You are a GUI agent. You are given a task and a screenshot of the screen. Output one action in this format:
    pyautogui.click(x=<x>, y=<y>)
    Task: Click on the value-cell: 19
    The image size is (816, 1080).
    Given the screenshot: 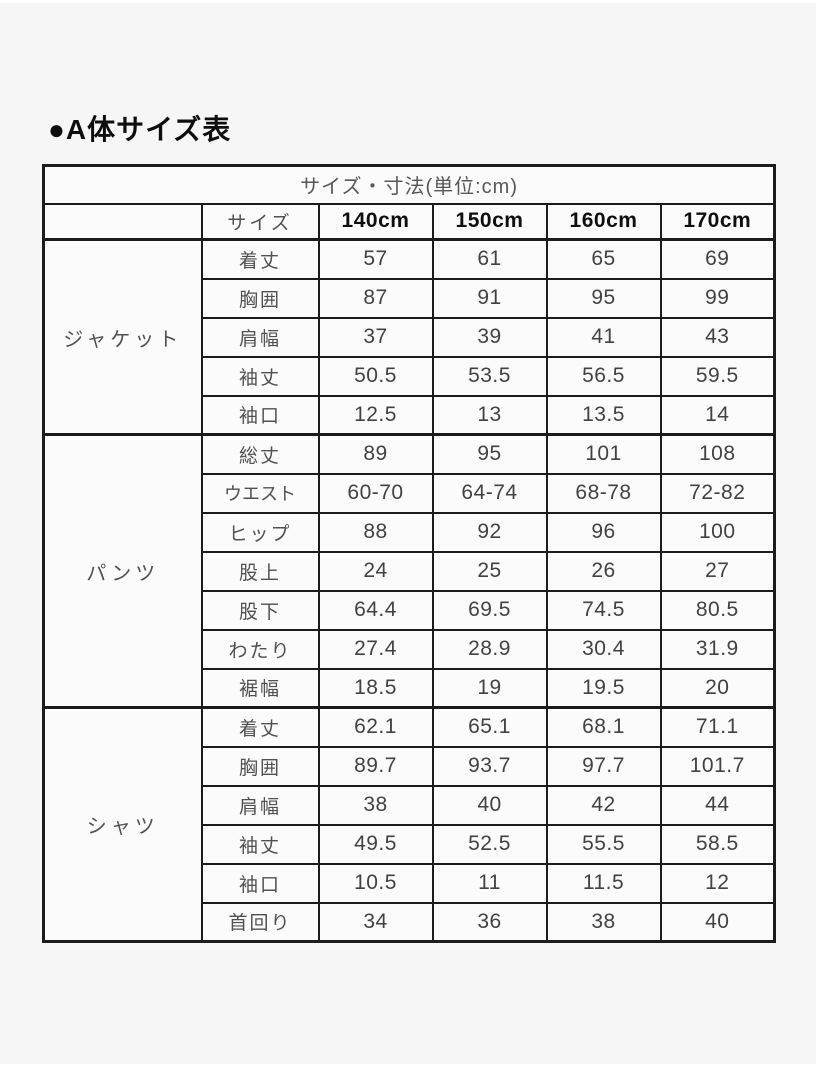 What is the action you would take?
    pyautogui.click(x=489, y=688)
    